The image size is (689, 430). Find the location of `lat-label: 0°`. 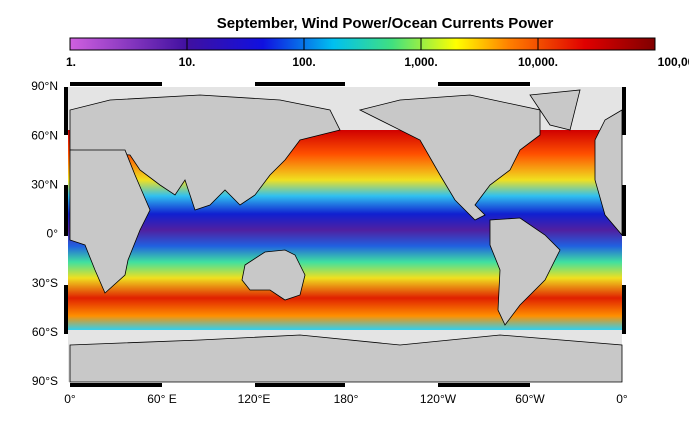

lat-label: 0° is located at coordinates (53, 234).